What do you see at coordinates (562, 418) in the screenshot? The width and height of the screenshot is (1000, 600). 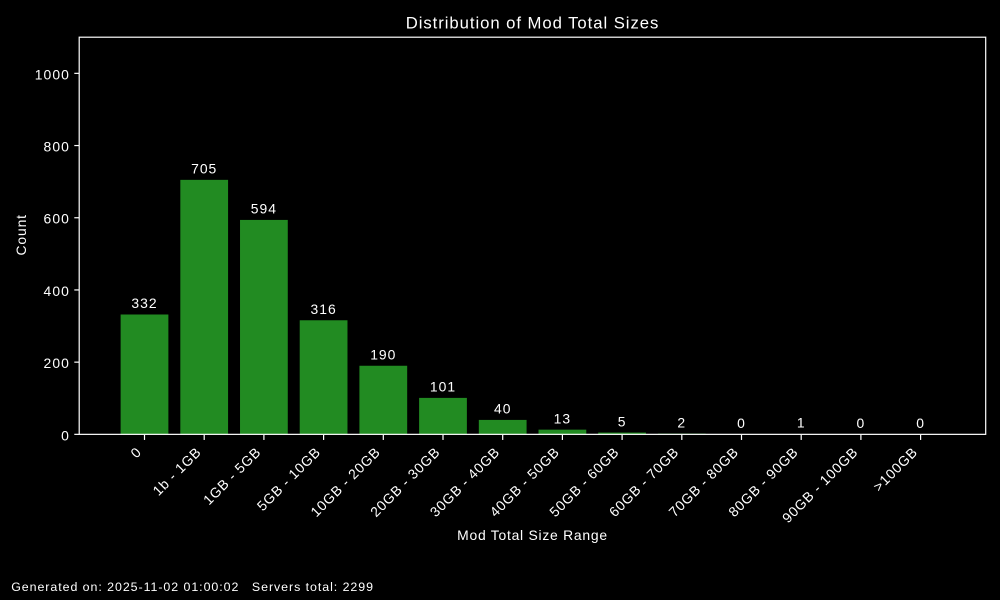 I see `svg-text: 13` at bounding box center [562, 418].